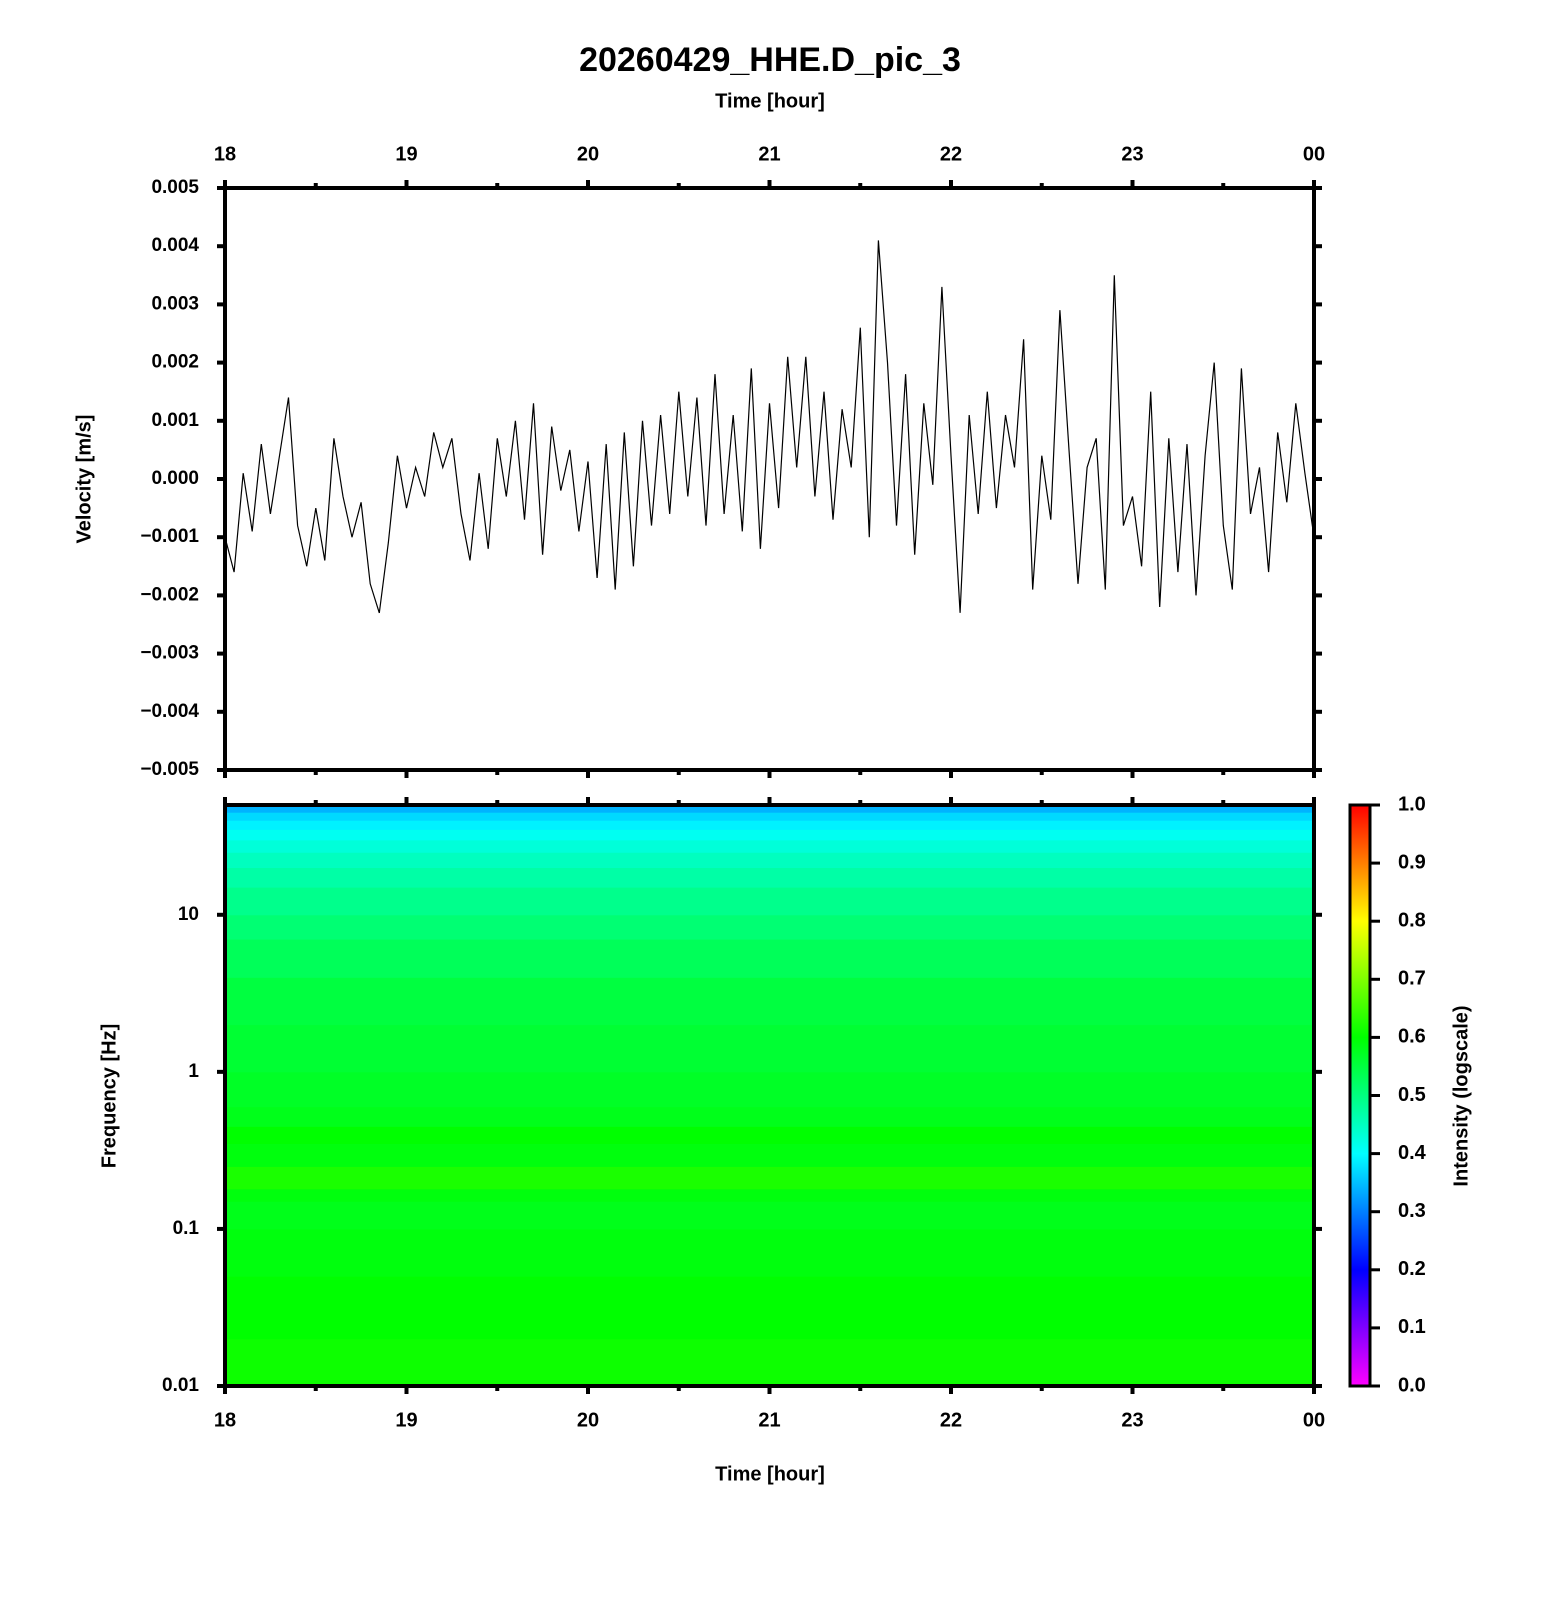 This screenshot has width=1556, height=1605. What do you see at coordinates (1412, 1327) in the screenshot?
I see `colorbar-tick-label: 0.1` at bounding box center [1412, 1327].